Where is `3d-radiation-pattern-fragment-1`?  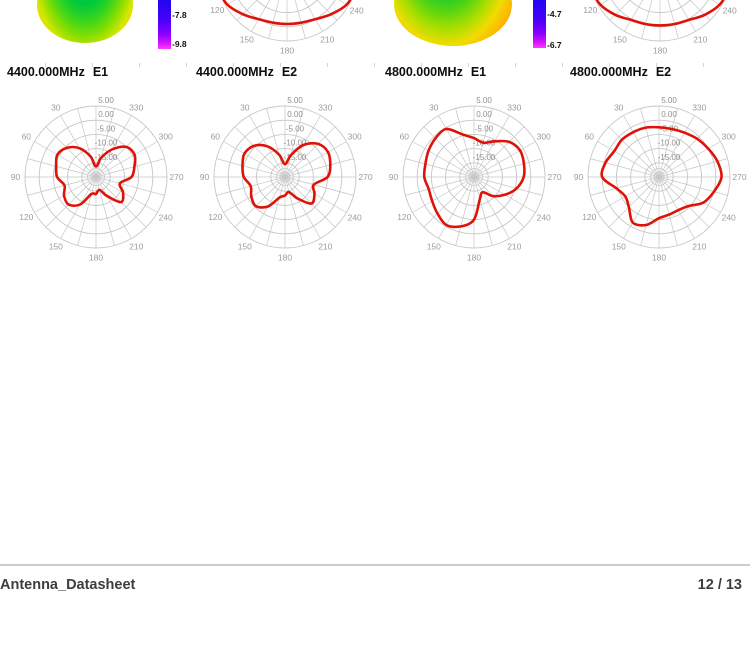 3d-radiation-pattern-fragment-1 is located at coordinates (85, 21).